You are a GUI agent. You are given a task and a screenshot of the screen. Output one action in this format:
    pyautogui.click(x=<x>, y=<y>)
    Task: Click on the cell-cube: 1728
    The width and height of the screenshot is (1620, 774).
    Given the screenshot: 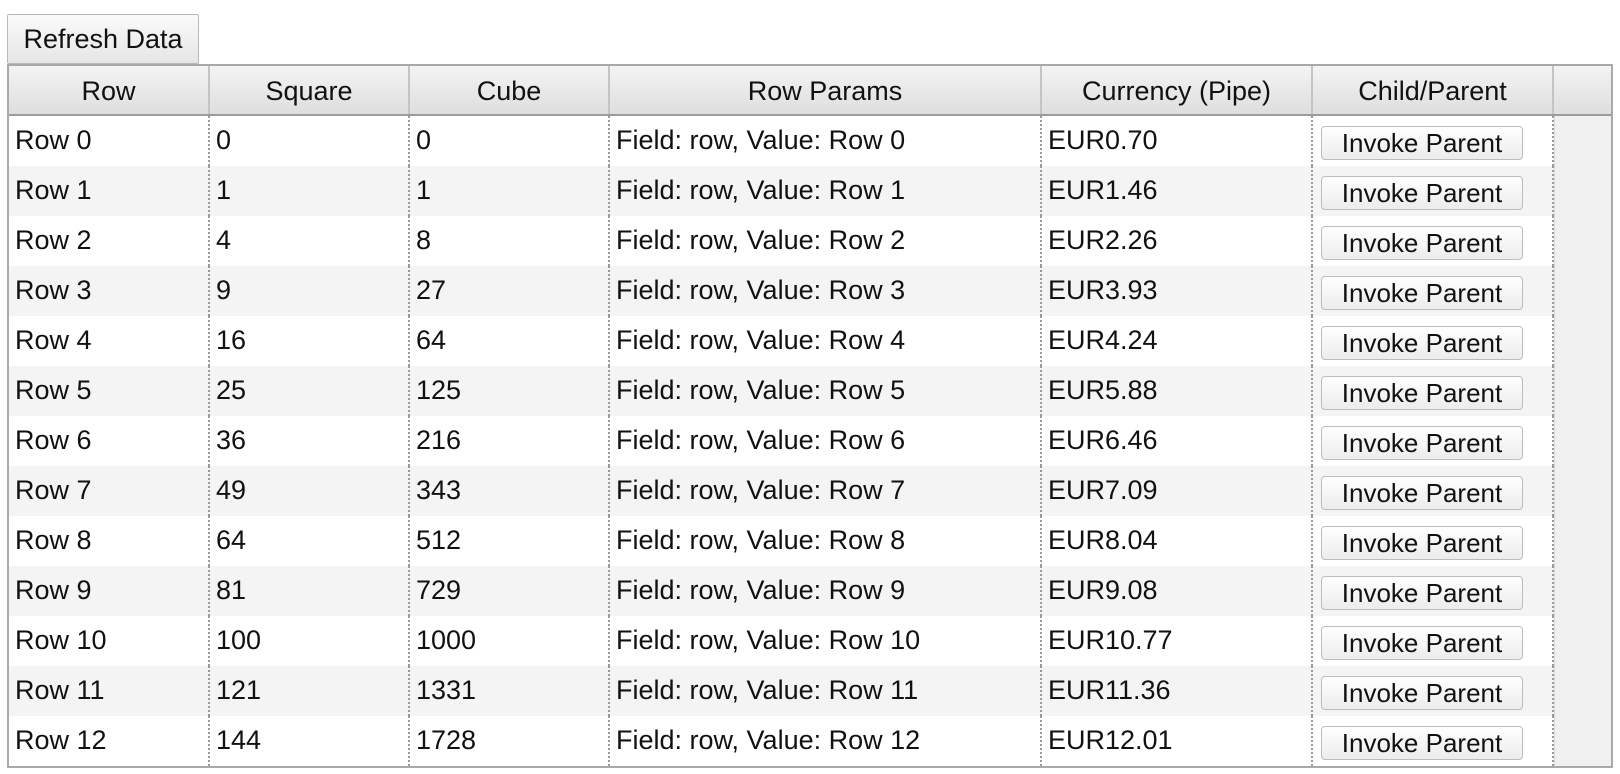 What is the action you would take?
    pyautogui.click(x=510, y=741)
    